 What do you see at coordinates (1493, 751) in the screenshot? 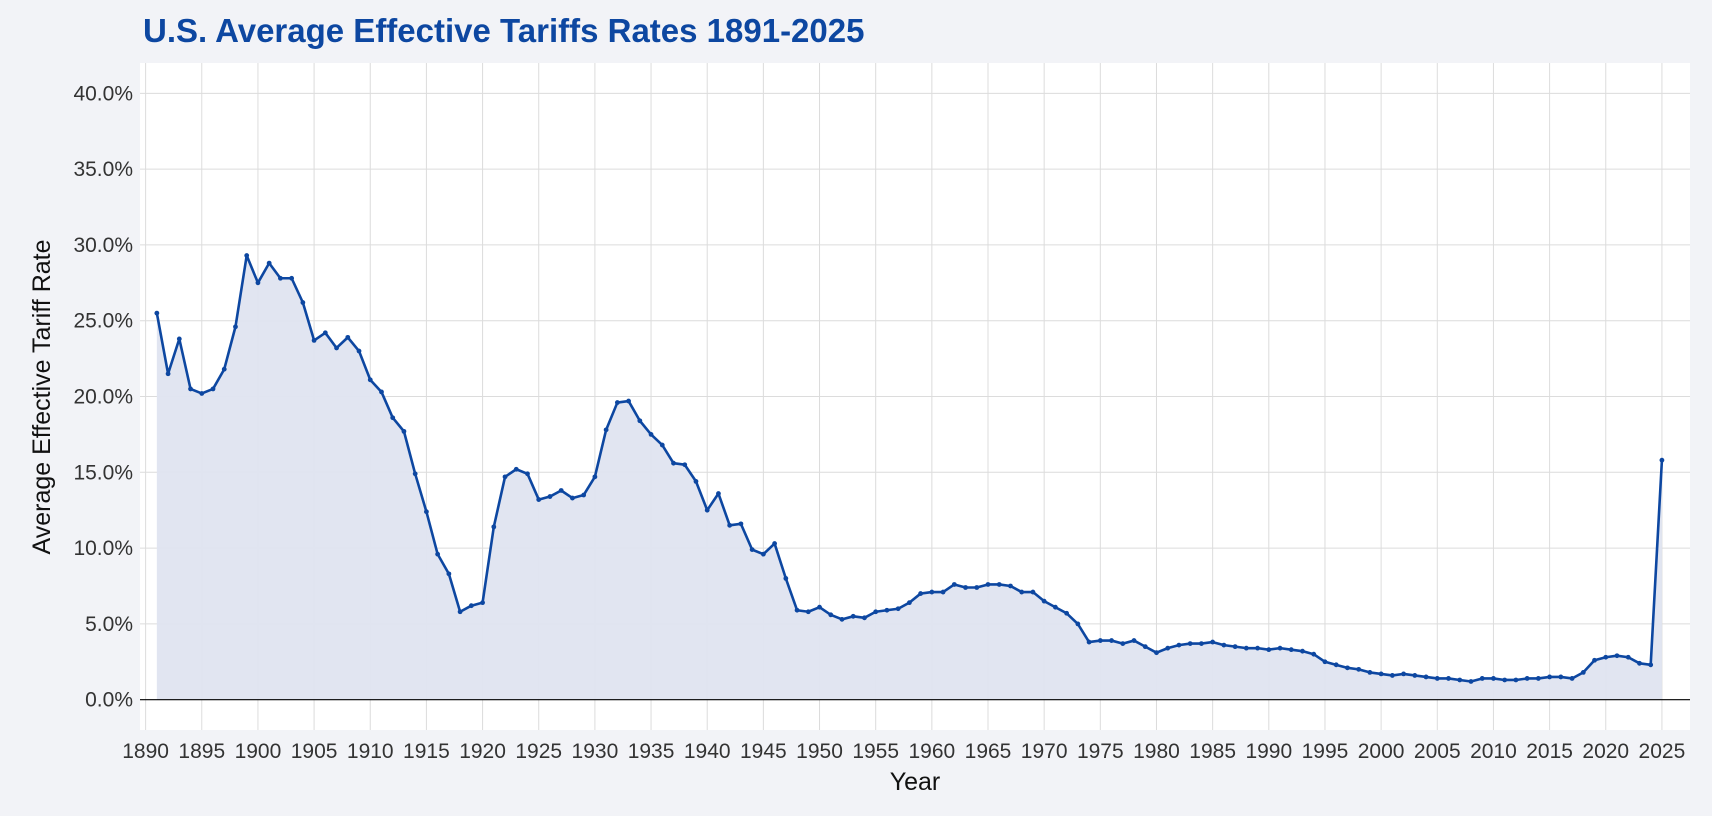
I see `x-tick-label: 2010` at bounding box center [1493, 751].